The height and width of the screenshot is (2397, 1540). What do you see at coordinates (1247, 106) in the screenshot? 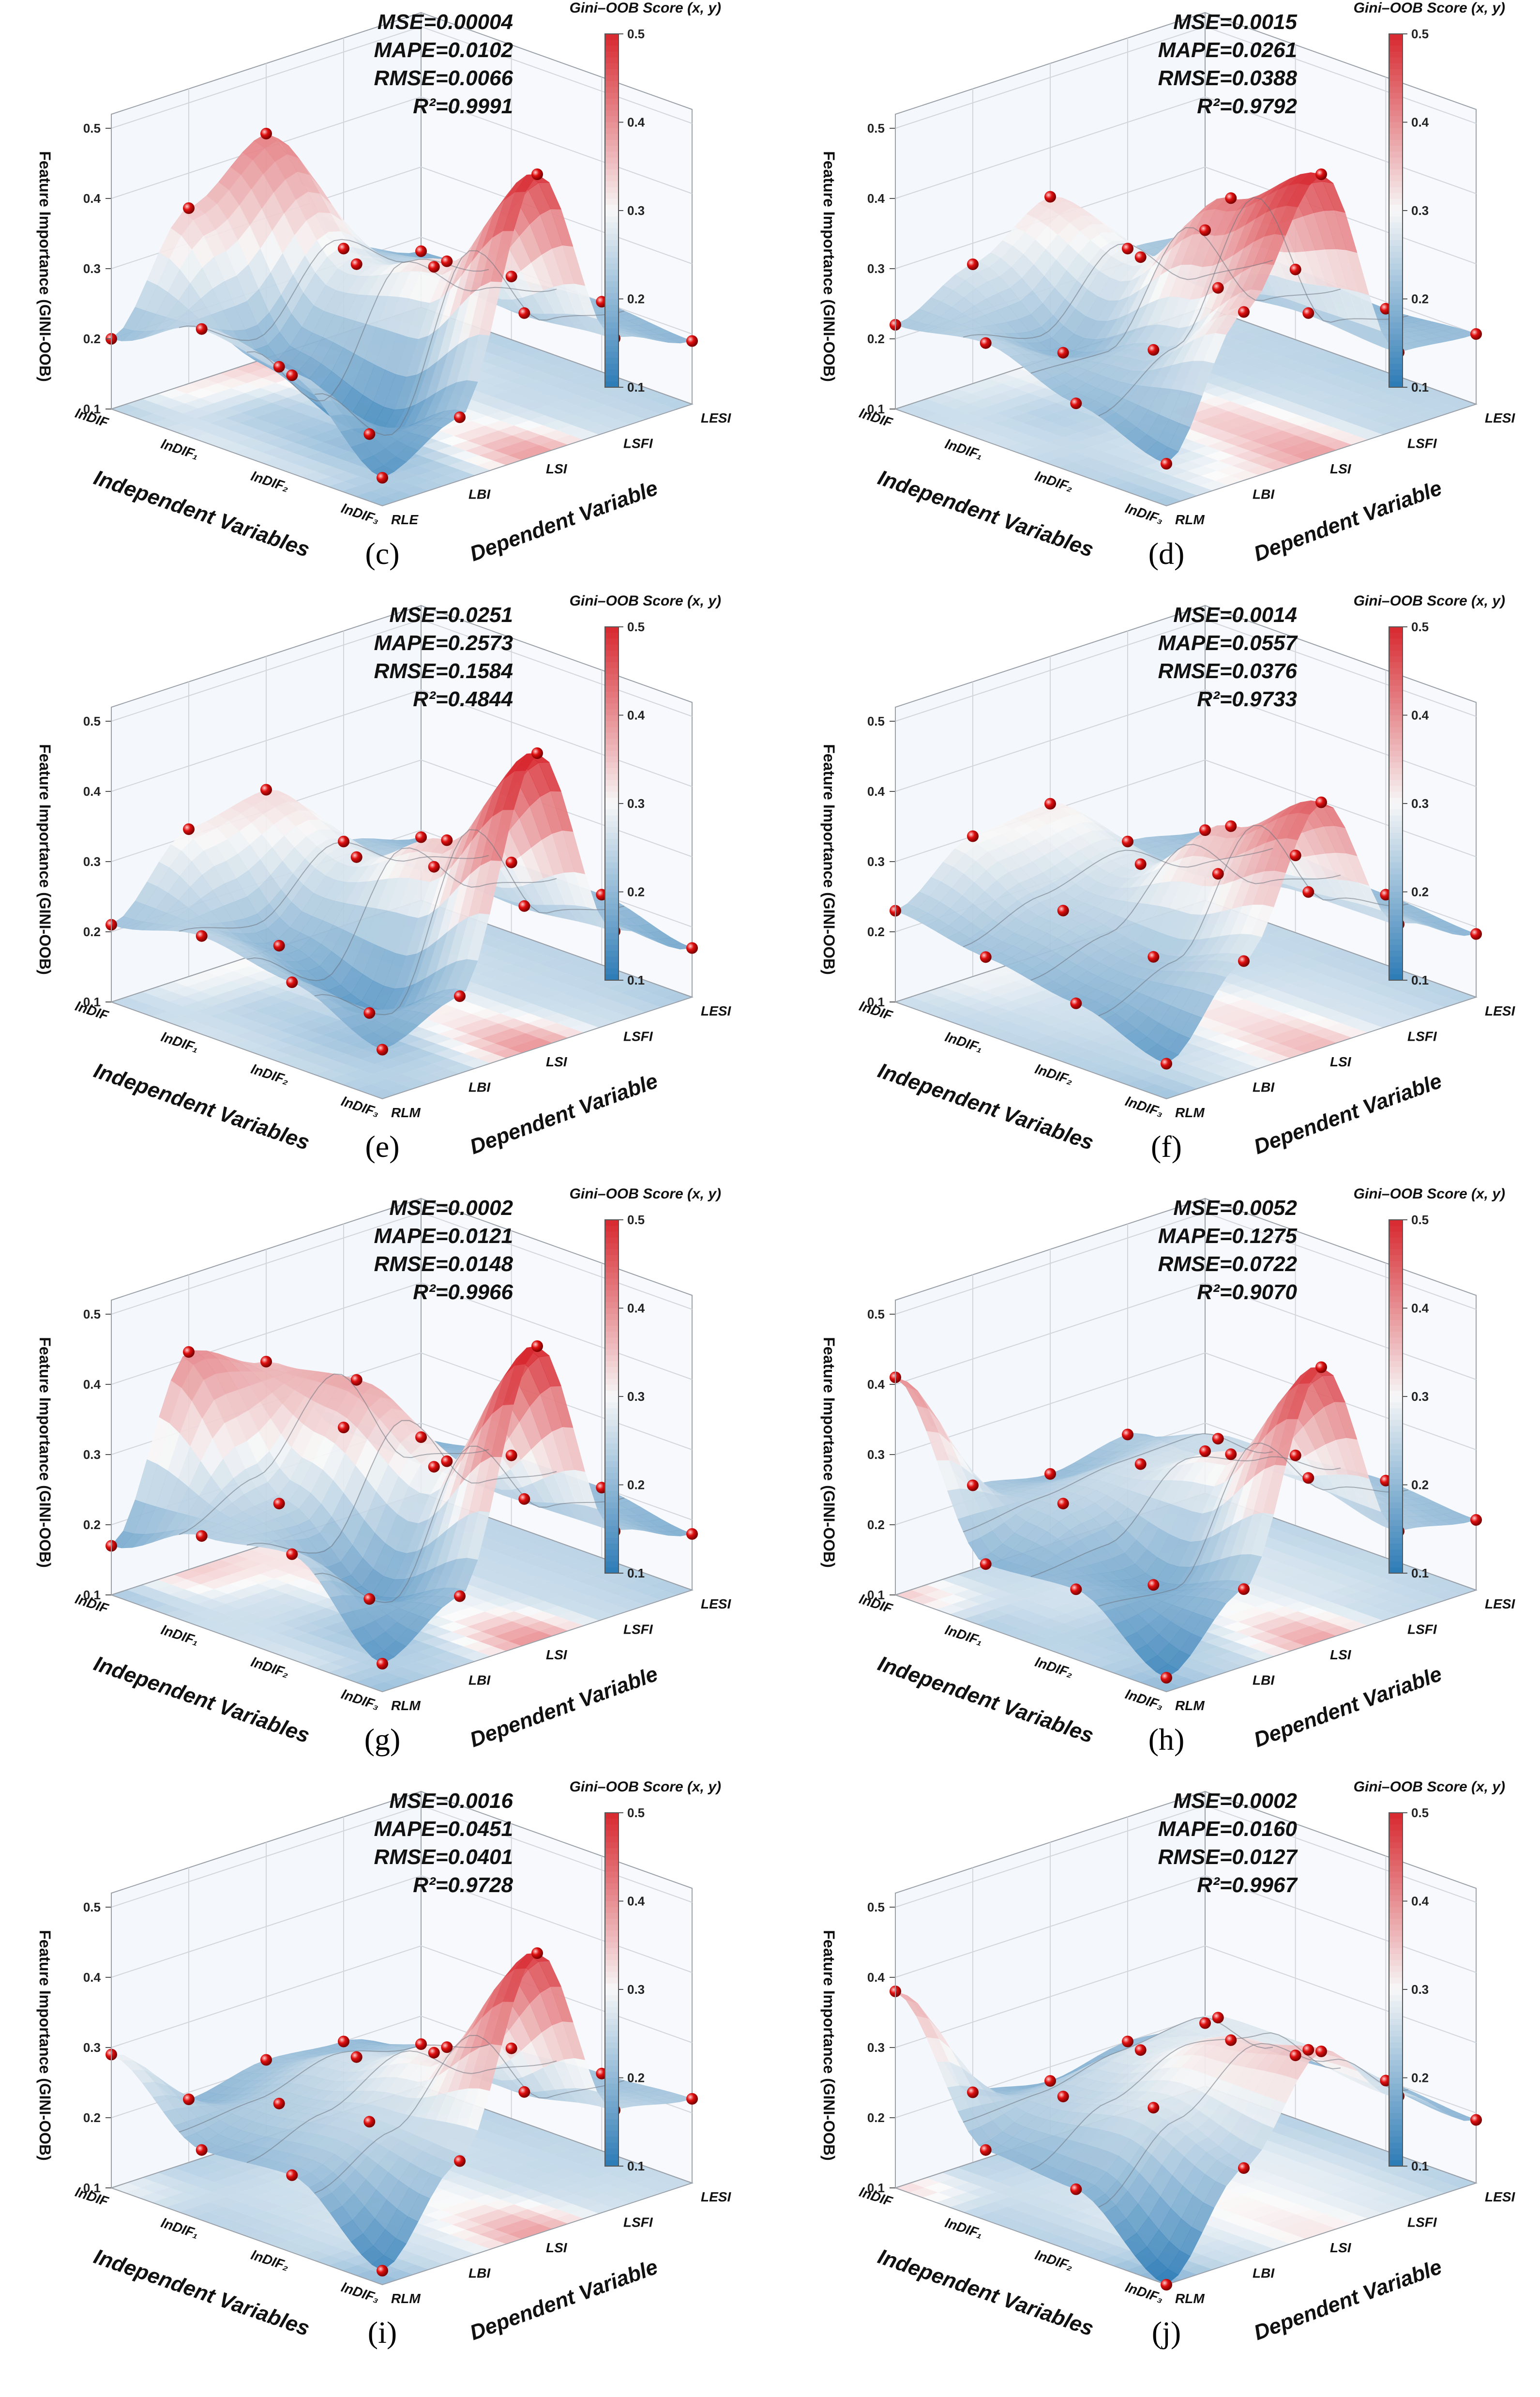
I see `metric-r2: R²=0.9792` at bounding box center [1247, 106].